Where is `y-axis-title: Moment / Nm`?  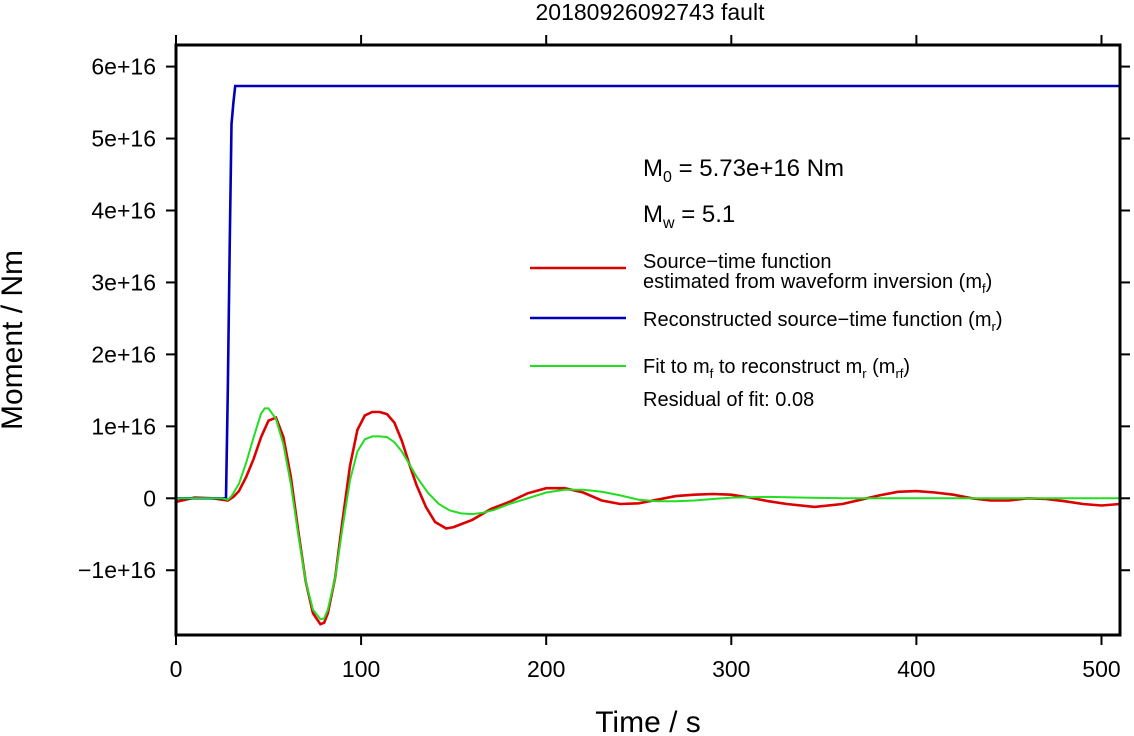 y-axis-title: Moment / Nm is located at coordinates (14, 340).